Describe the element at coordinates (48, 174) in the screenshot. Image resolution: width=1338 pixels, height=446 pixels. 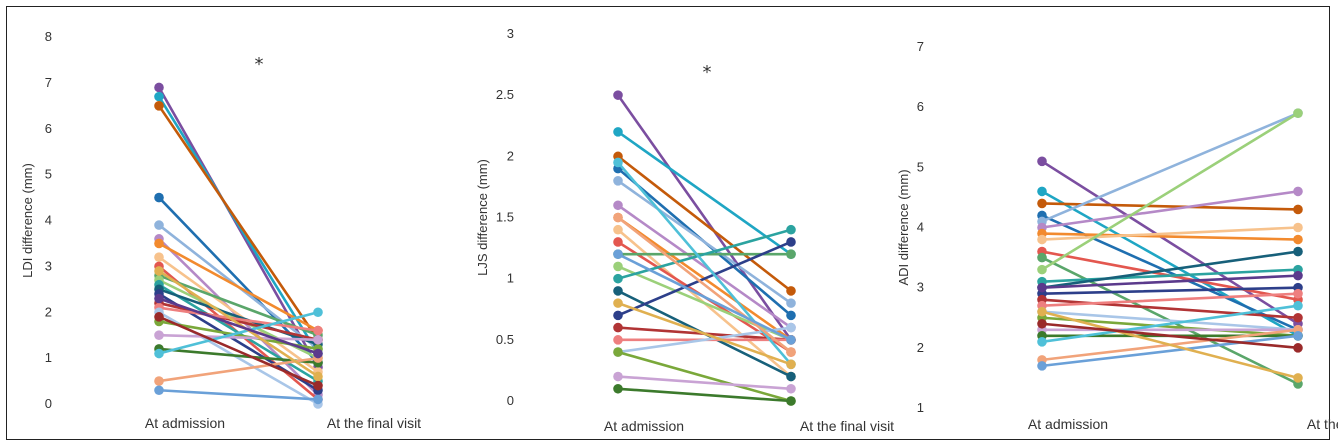
I see `y-tick-label: 5` at that location.